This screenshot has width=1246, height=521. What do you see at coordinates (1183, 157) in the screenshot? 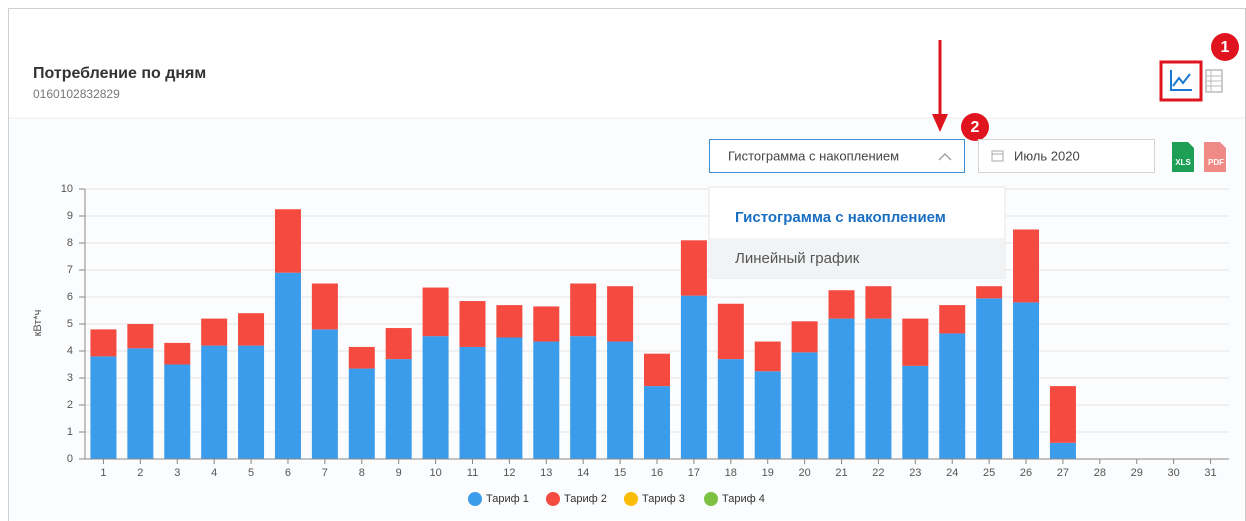
I see `xls-button: XLS` at bounding box center [1183, 157].